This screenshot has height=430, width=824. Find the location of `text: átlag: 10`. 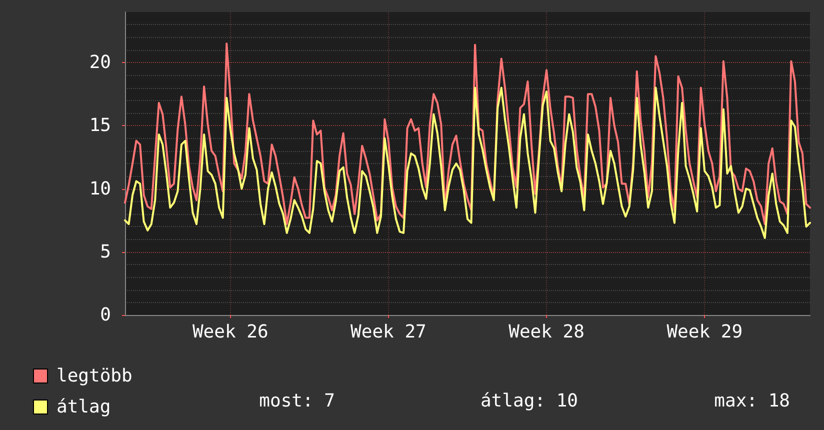

text: átlag: 10 is located at coordinates (529, 401).